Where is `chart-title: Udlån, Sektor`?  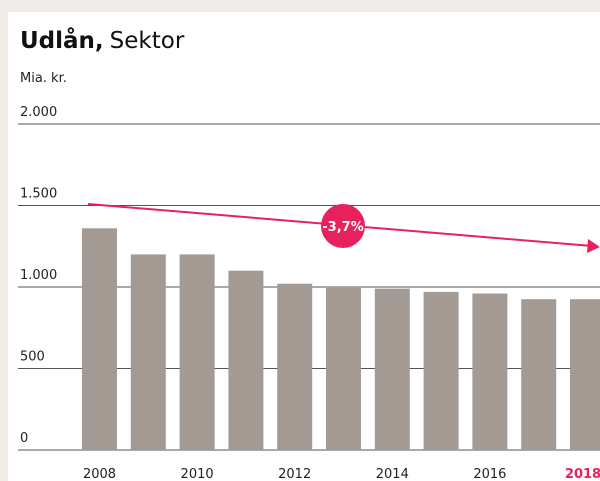
chart-title: Udlån, Sektor is located at coordinates (102, 40).